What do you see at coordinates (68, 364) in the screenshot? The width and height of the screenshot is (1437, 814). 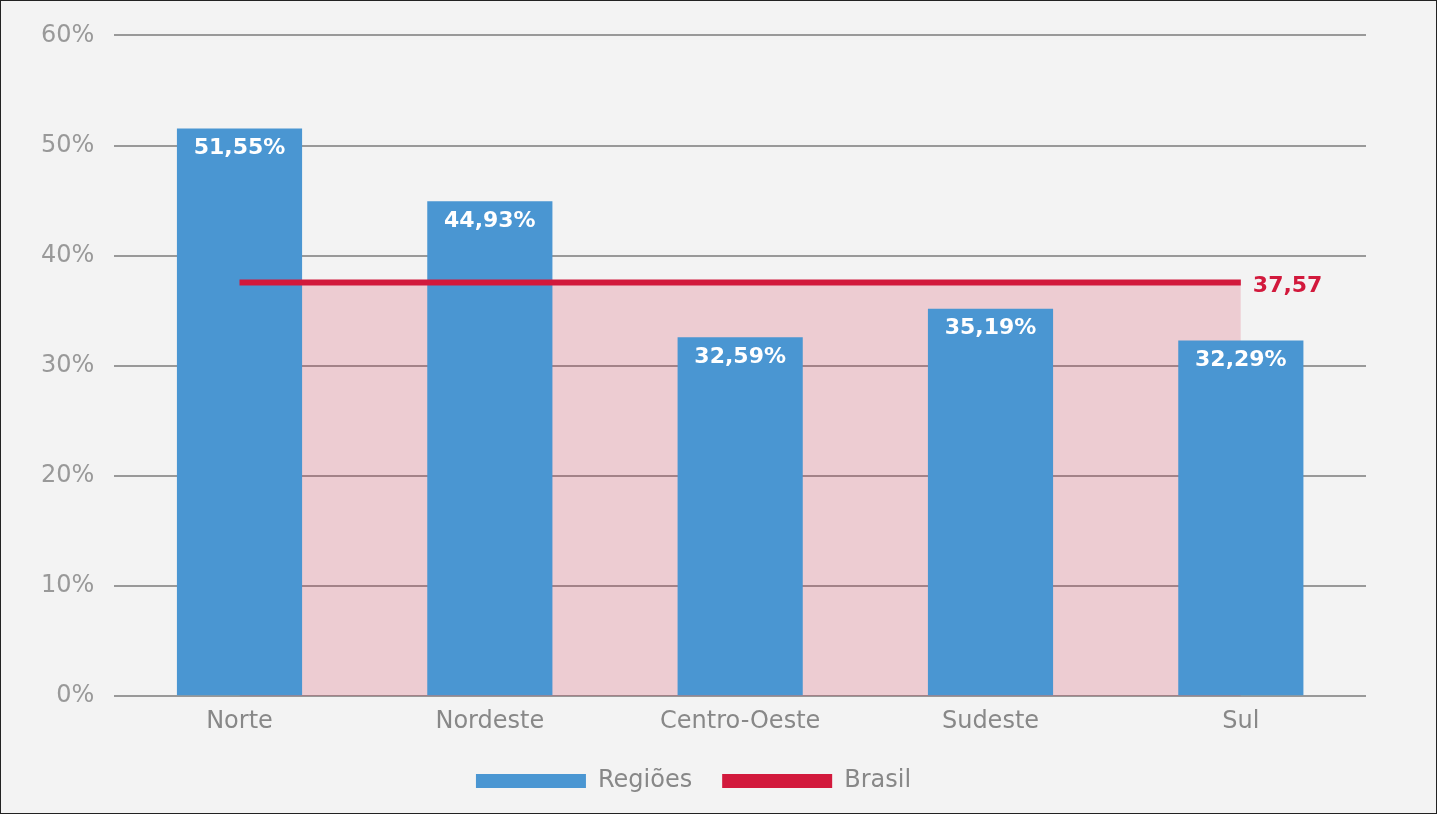 I see `y-tick-label: 30%` at bounding box center [68, 364].